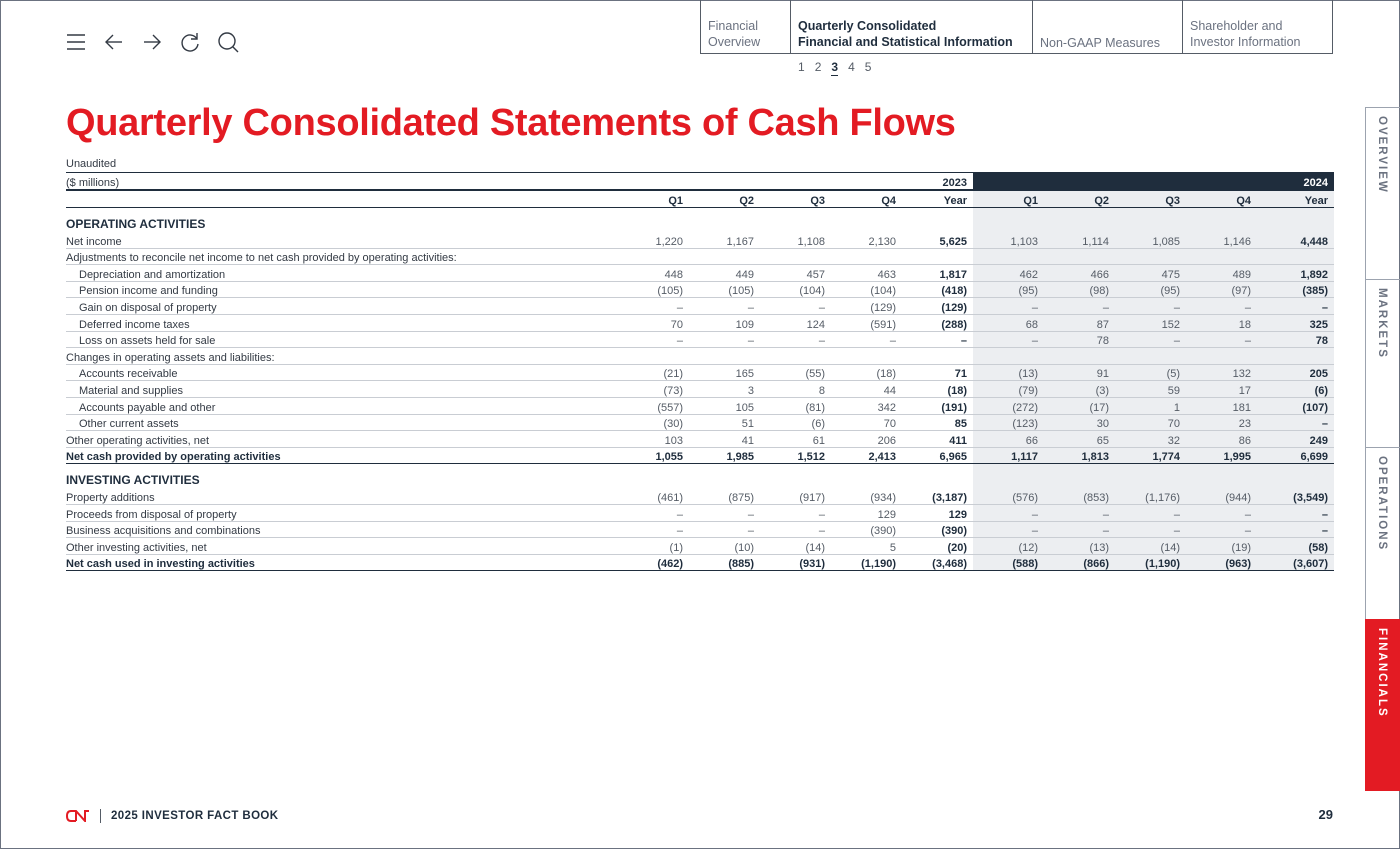 The height and width of the screenshot is (849, 1400). What do you see at coordinates (1009, 240) in the screenshot?
I see `value-cell: 1,103` at bounding box center [1009, 240].